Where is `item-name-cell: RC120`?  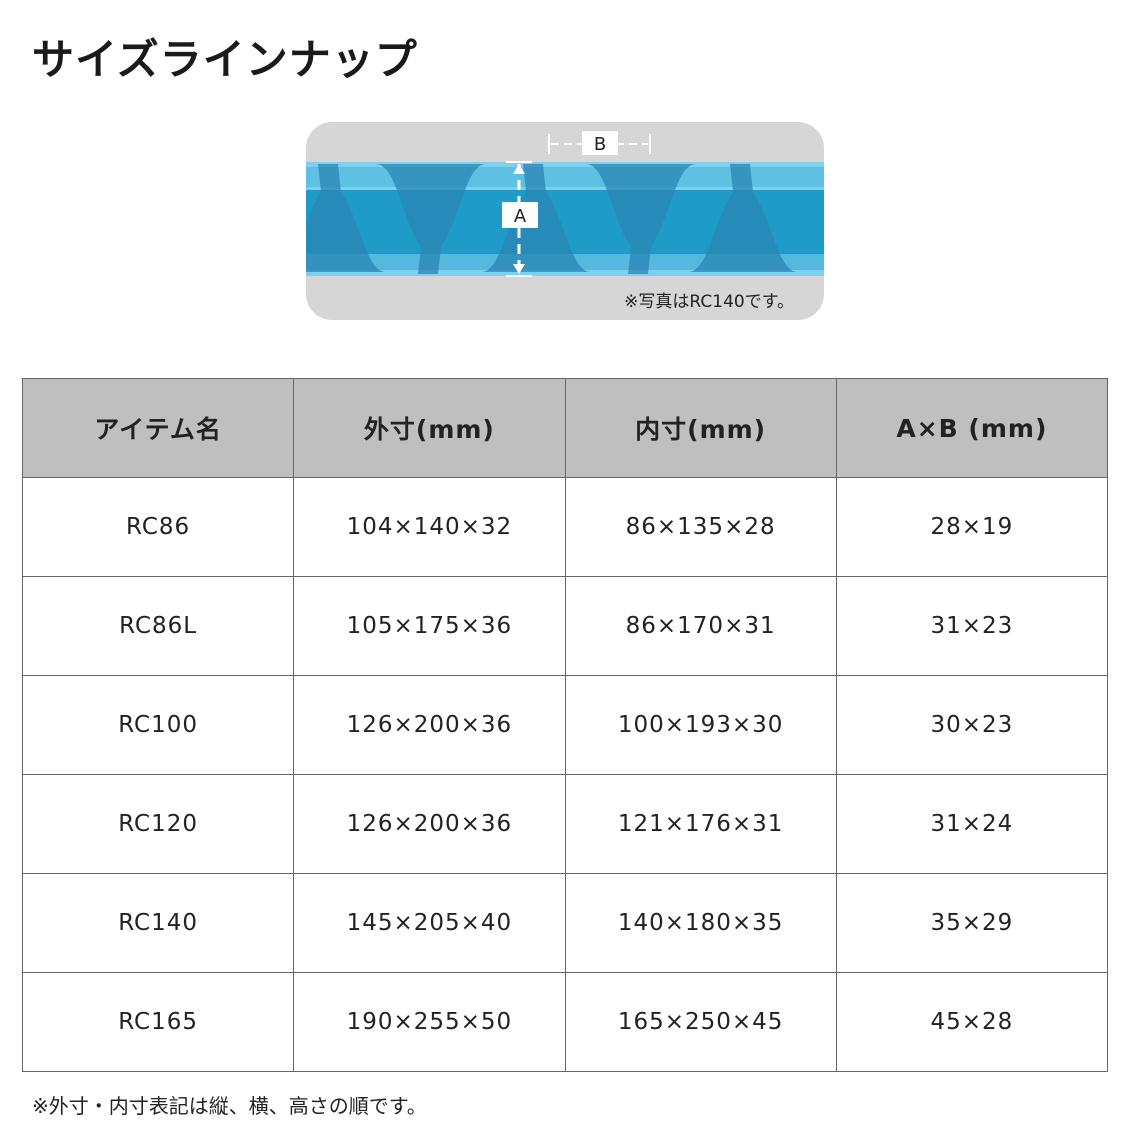
item-name-cell: RC120 is located at coordinates (158, 824).